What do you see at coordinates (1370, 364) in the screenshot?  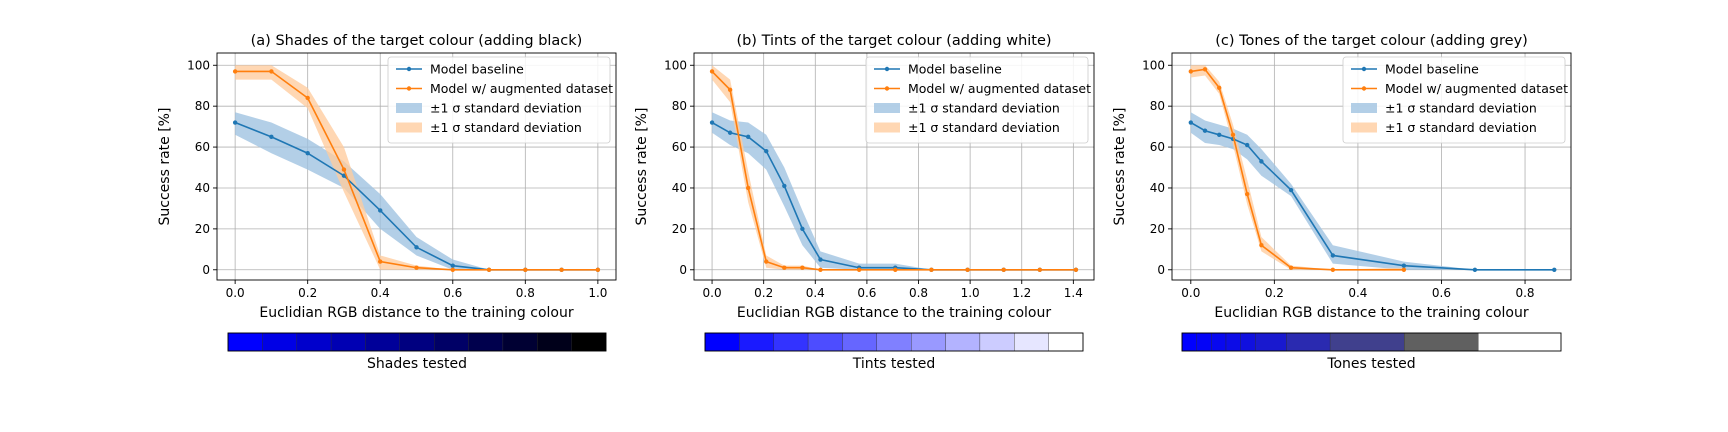 I see `swatch-label: Tones tested` at bounding box center [1370, 364].